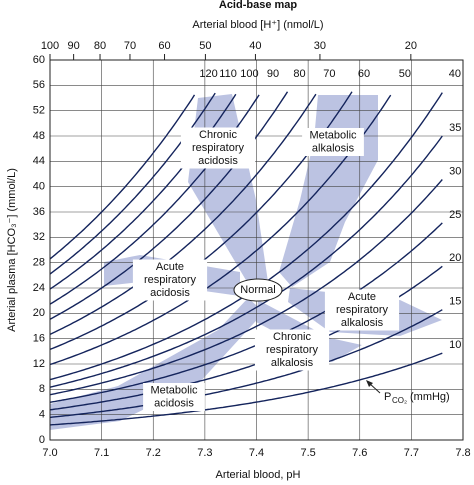 This screenshot has width=474, height=485. Describe the element at coordinates (39, 212) in the screenshot. I see `y-tick-label: 36` at that location.